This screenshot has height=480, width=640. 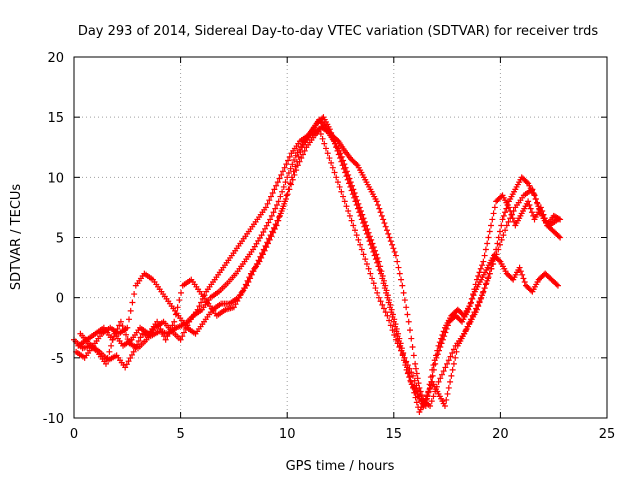 I want to click on x-tick-label: 15, so click(x=394, y=434).